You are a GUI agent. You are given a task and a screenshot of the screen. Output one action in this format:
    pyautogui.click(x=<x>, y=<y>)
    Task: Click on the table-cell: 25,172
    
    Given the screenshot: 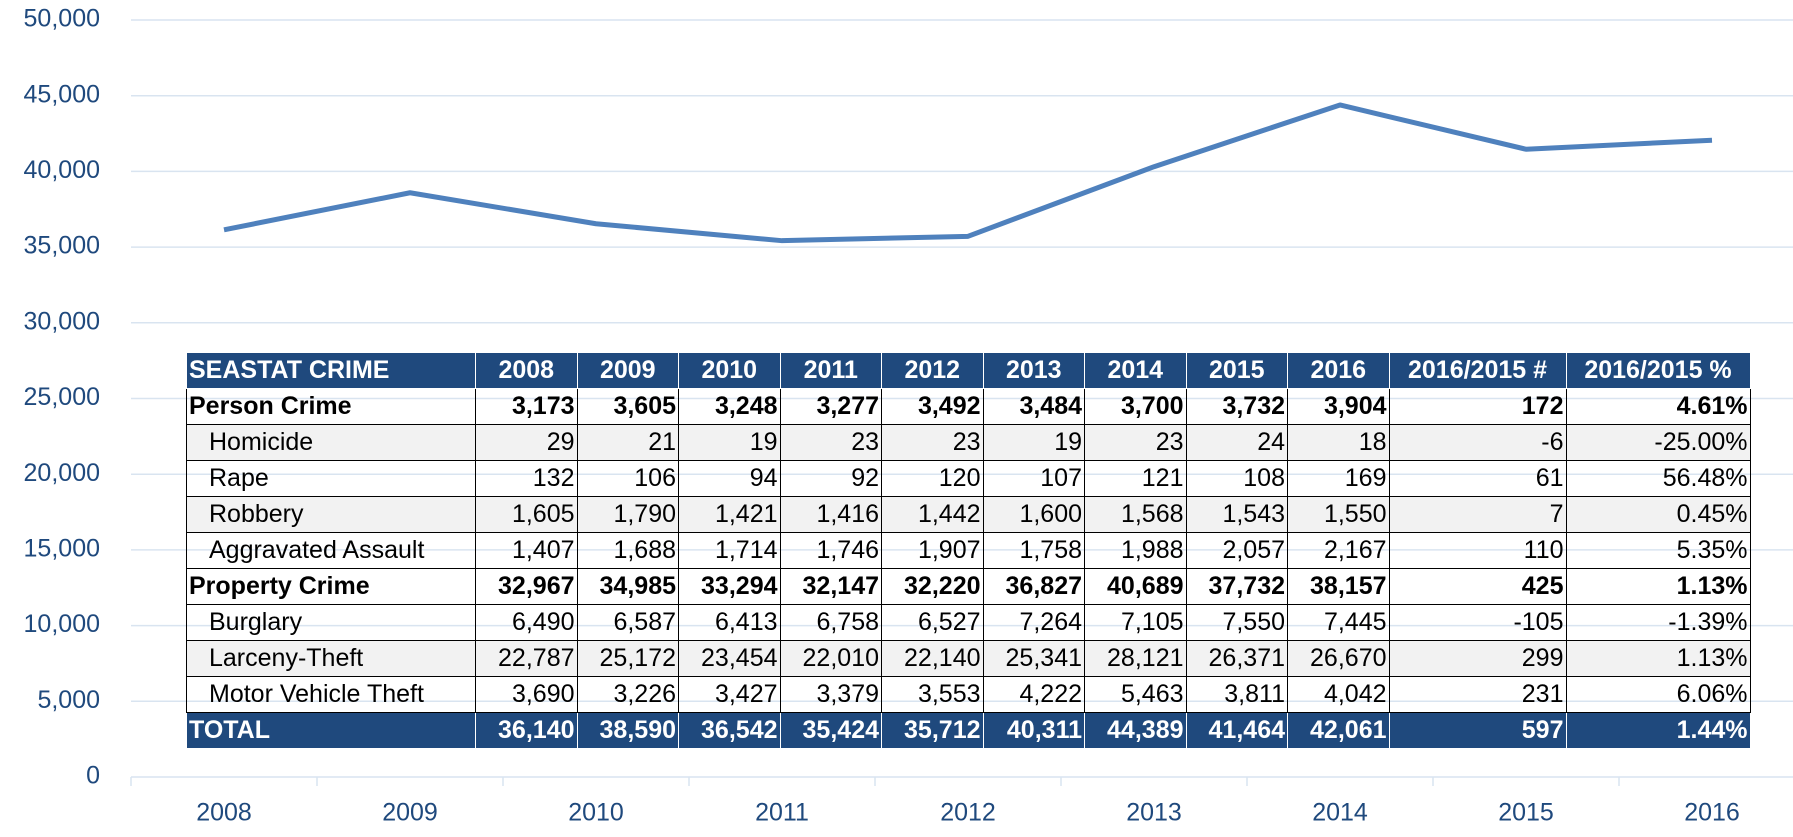 What is the action you would take?
    pyautogui.click(x=627, y=658)
    